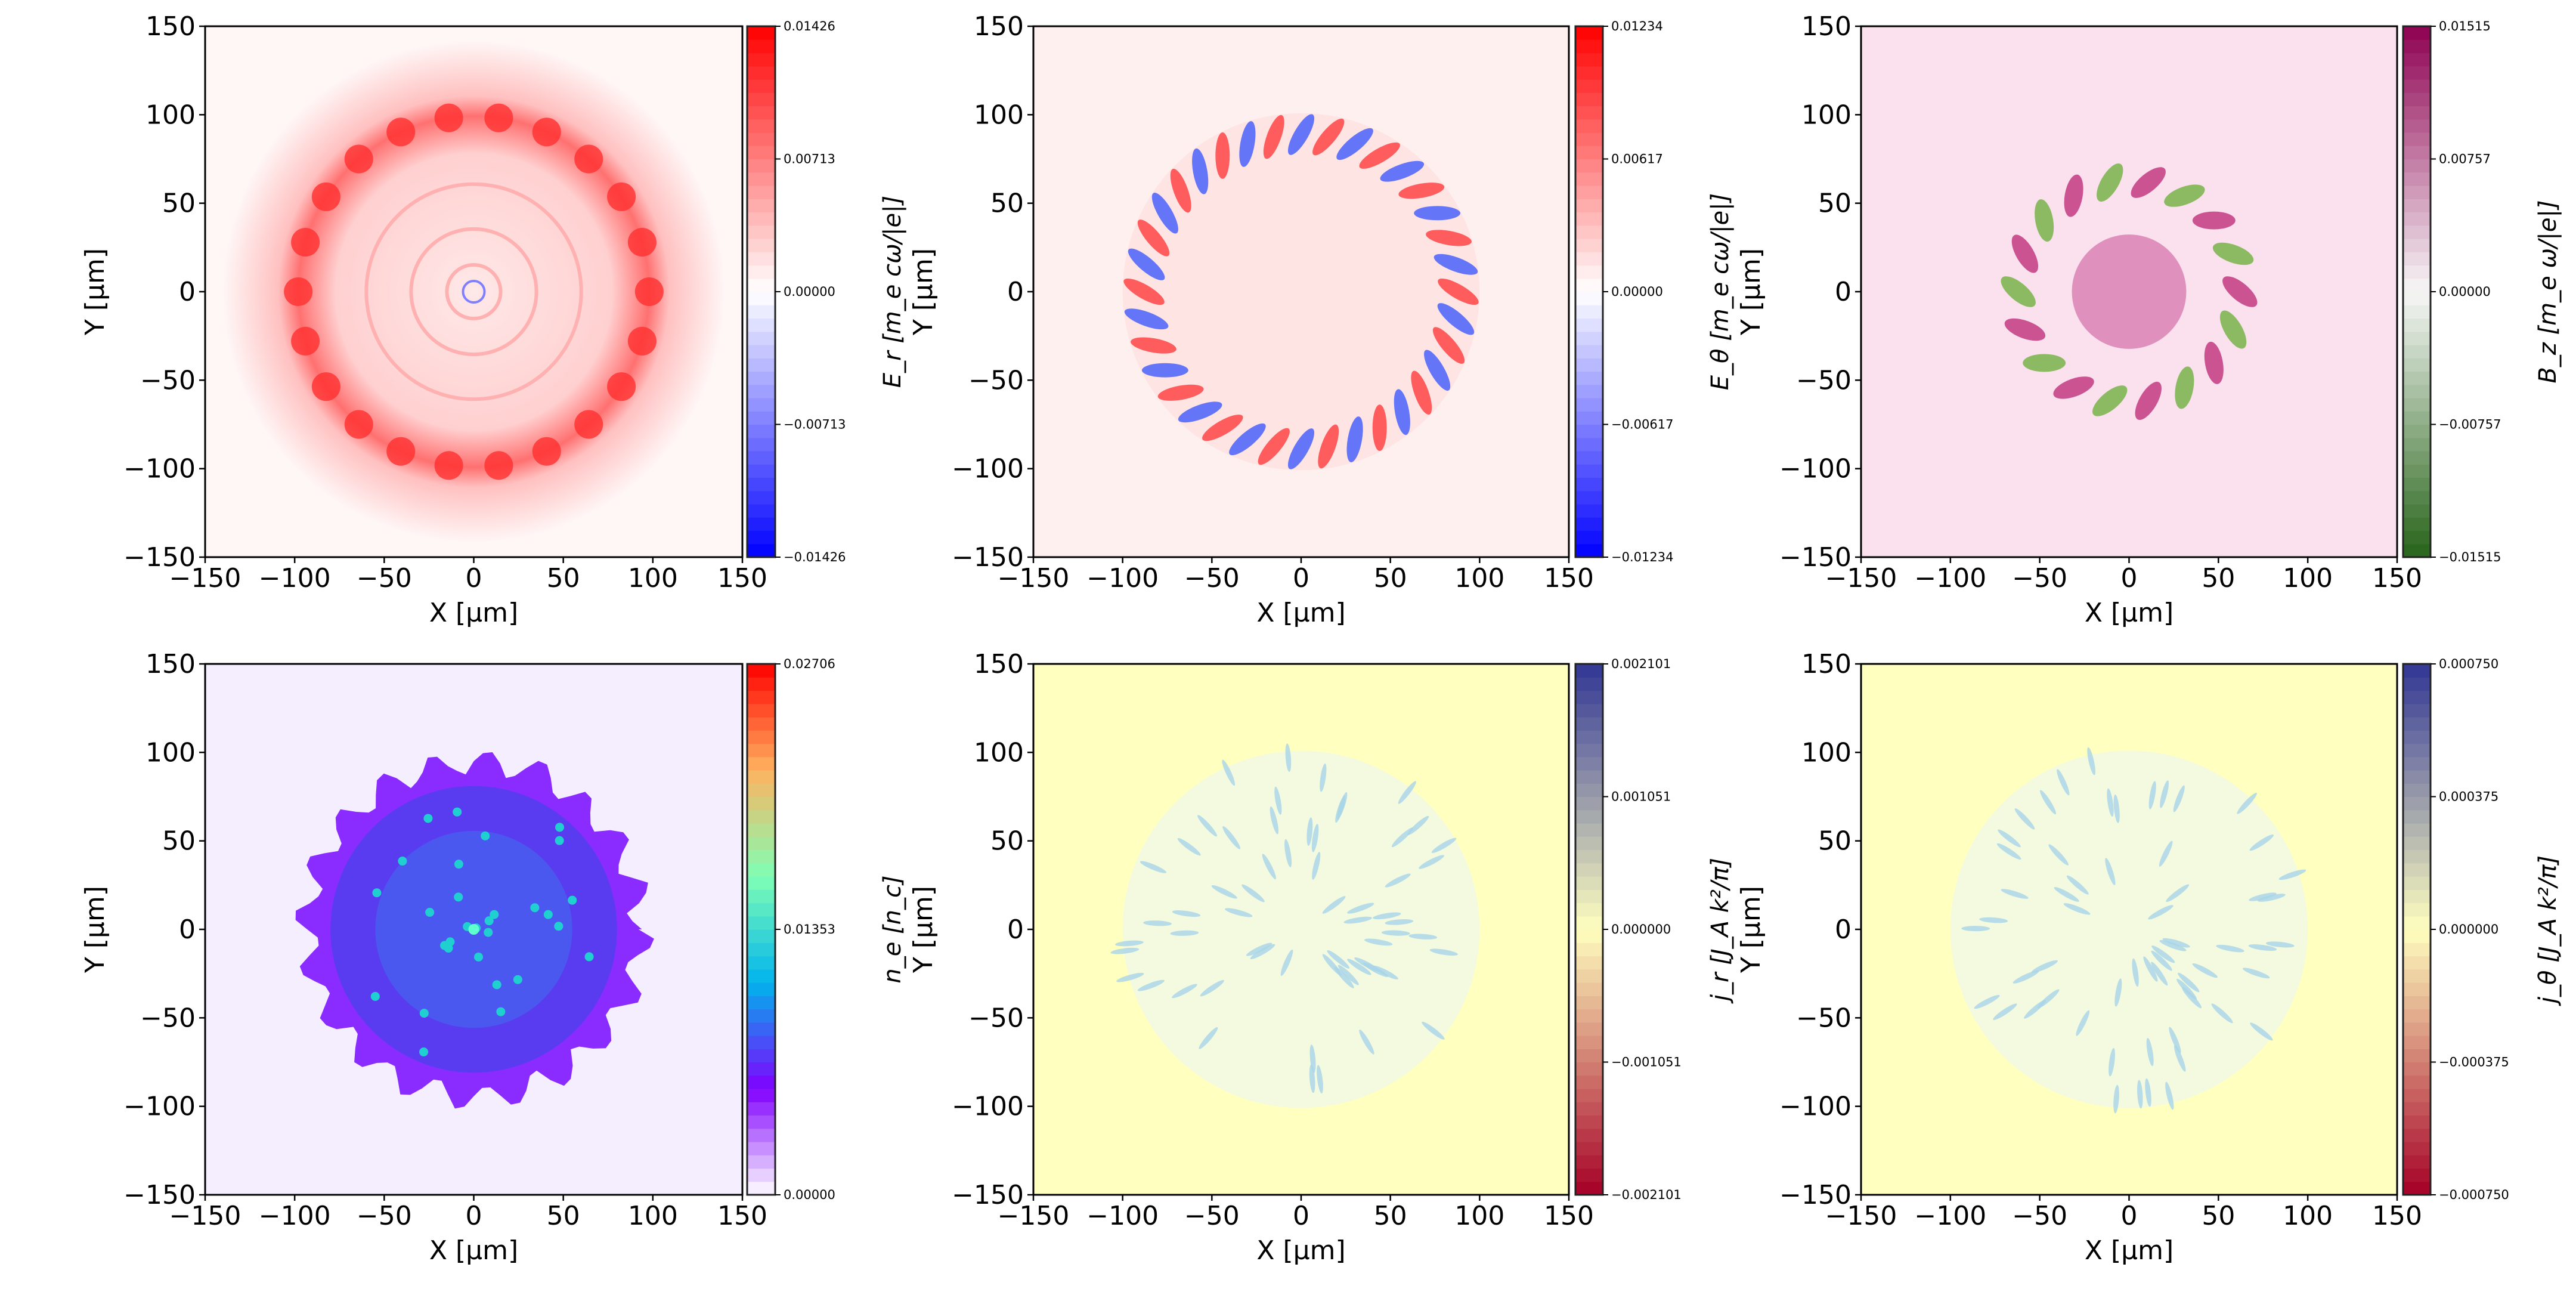 This screenshot has width=2576, height=1298. What do you see at coordinates (1301, 578) in the screenshot?
I see `x-tick-label: 0` at bounding box center [1301, 578].